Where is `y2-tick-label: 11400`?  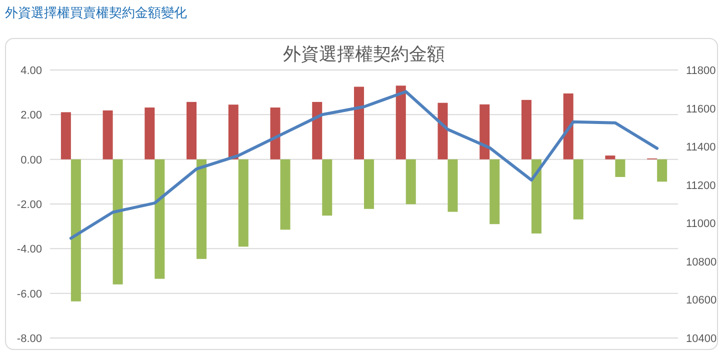 y2-tick-label: 11400 is located at coordinates (701, 148).